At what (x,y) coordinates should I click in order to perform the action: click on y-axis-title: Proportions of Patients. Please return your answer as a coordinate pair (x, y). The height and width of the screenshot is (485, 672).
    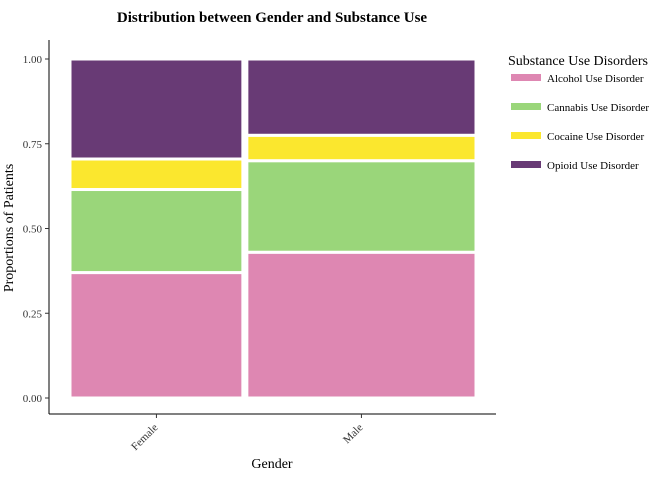
    Looking at the image, I should click on (9, 228).